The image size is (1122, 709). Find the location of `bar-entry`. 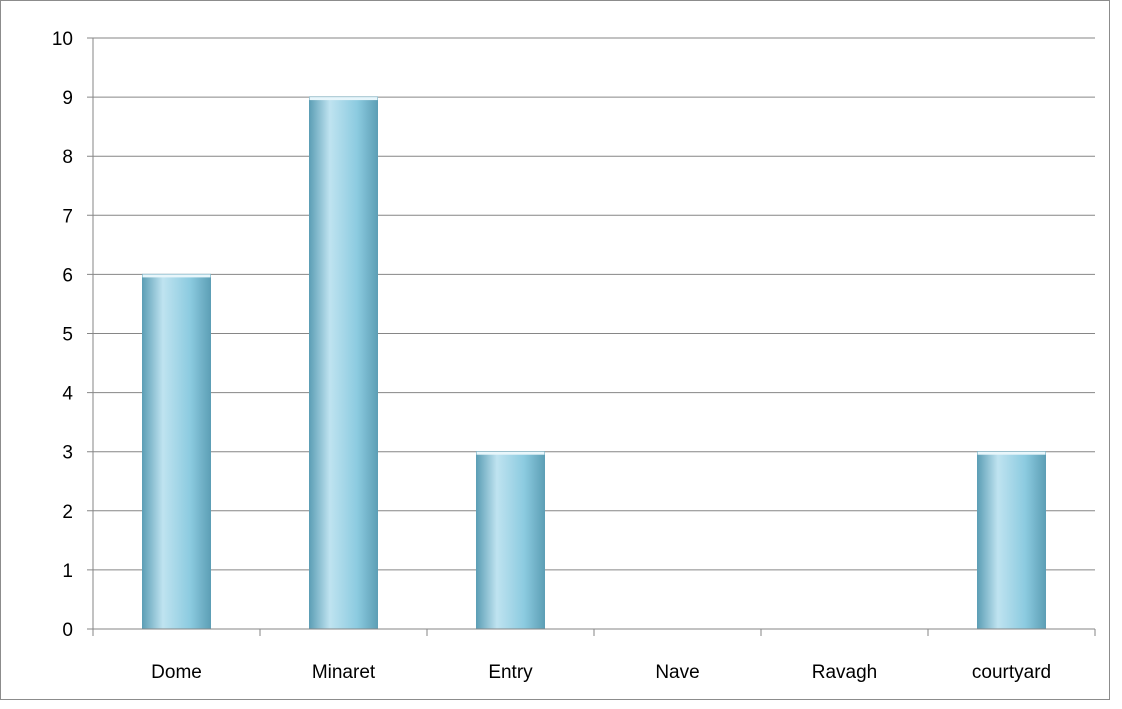

bar-entry is located at coordinates (510, 540).